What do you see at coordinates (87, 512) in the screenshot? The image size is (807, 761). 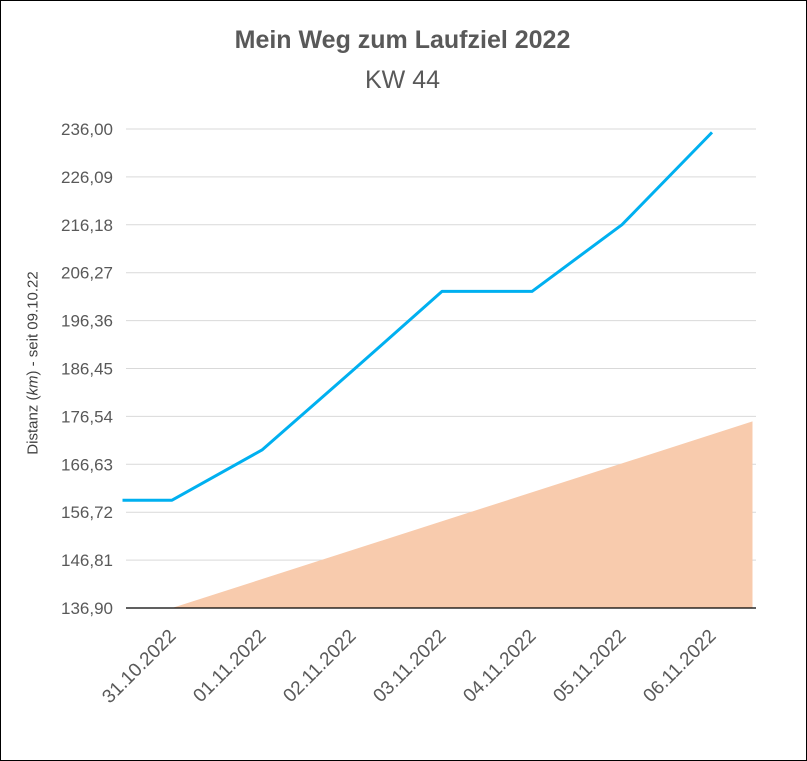 I see `y-tick-label: 156,72` at bounding box center [87, 512].